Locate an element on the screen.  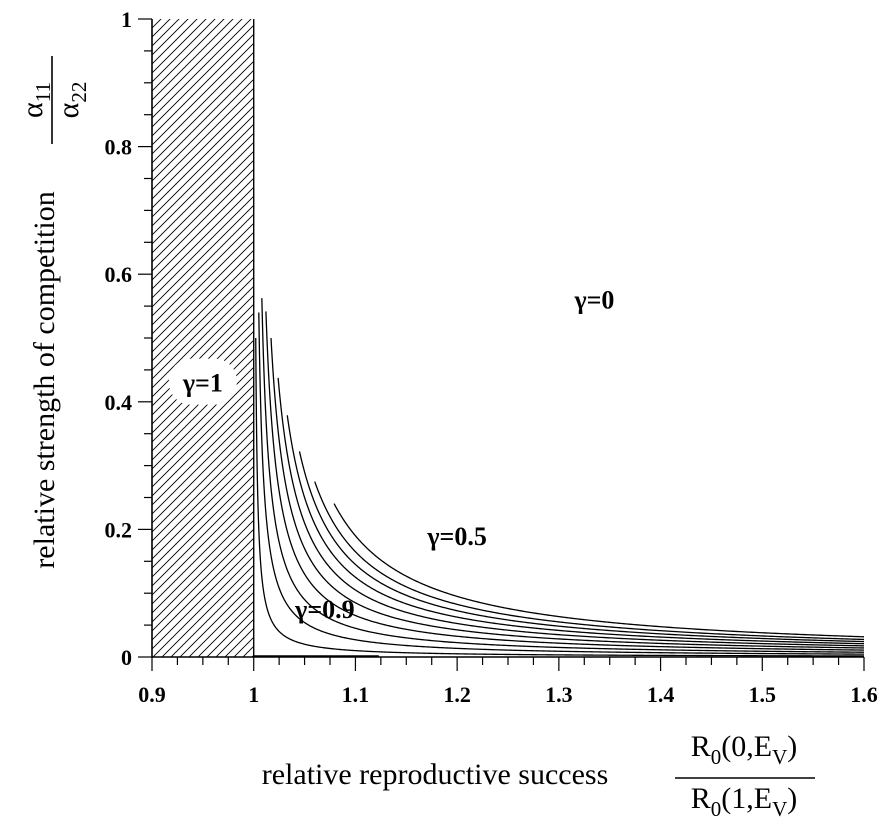
x-tick-label: 1.4 is located at coordinates (661, 694).